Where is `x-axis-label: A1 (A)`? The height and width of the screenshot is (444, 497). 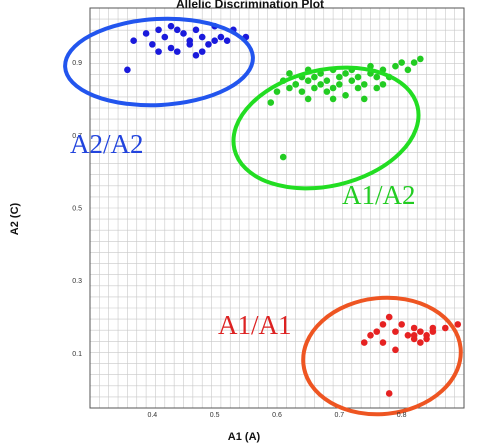
x-axis-label: A1 (A) is located at coordinates (244, 437).